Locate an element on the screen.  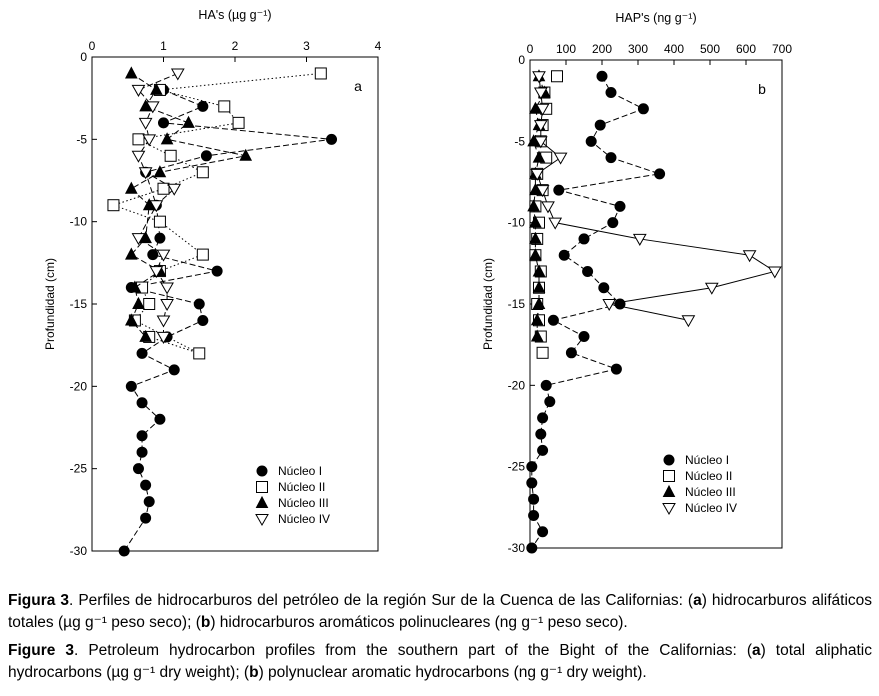
caption-es-label: Figura 3 is located at coordinates (39, 600).